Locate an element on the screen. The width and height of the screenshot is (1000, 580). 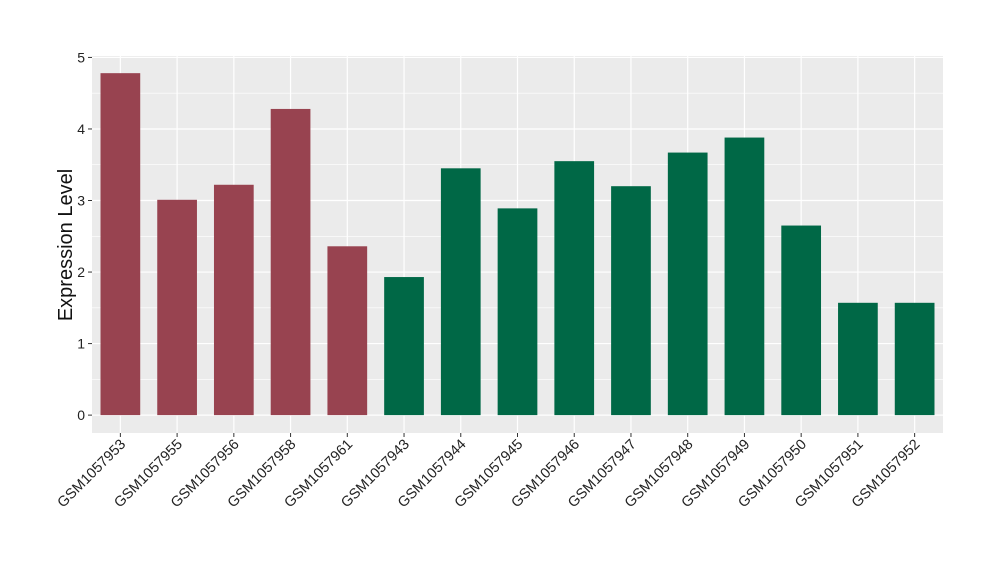
bar-GSM1057945 is located at coordinates (517, 312).